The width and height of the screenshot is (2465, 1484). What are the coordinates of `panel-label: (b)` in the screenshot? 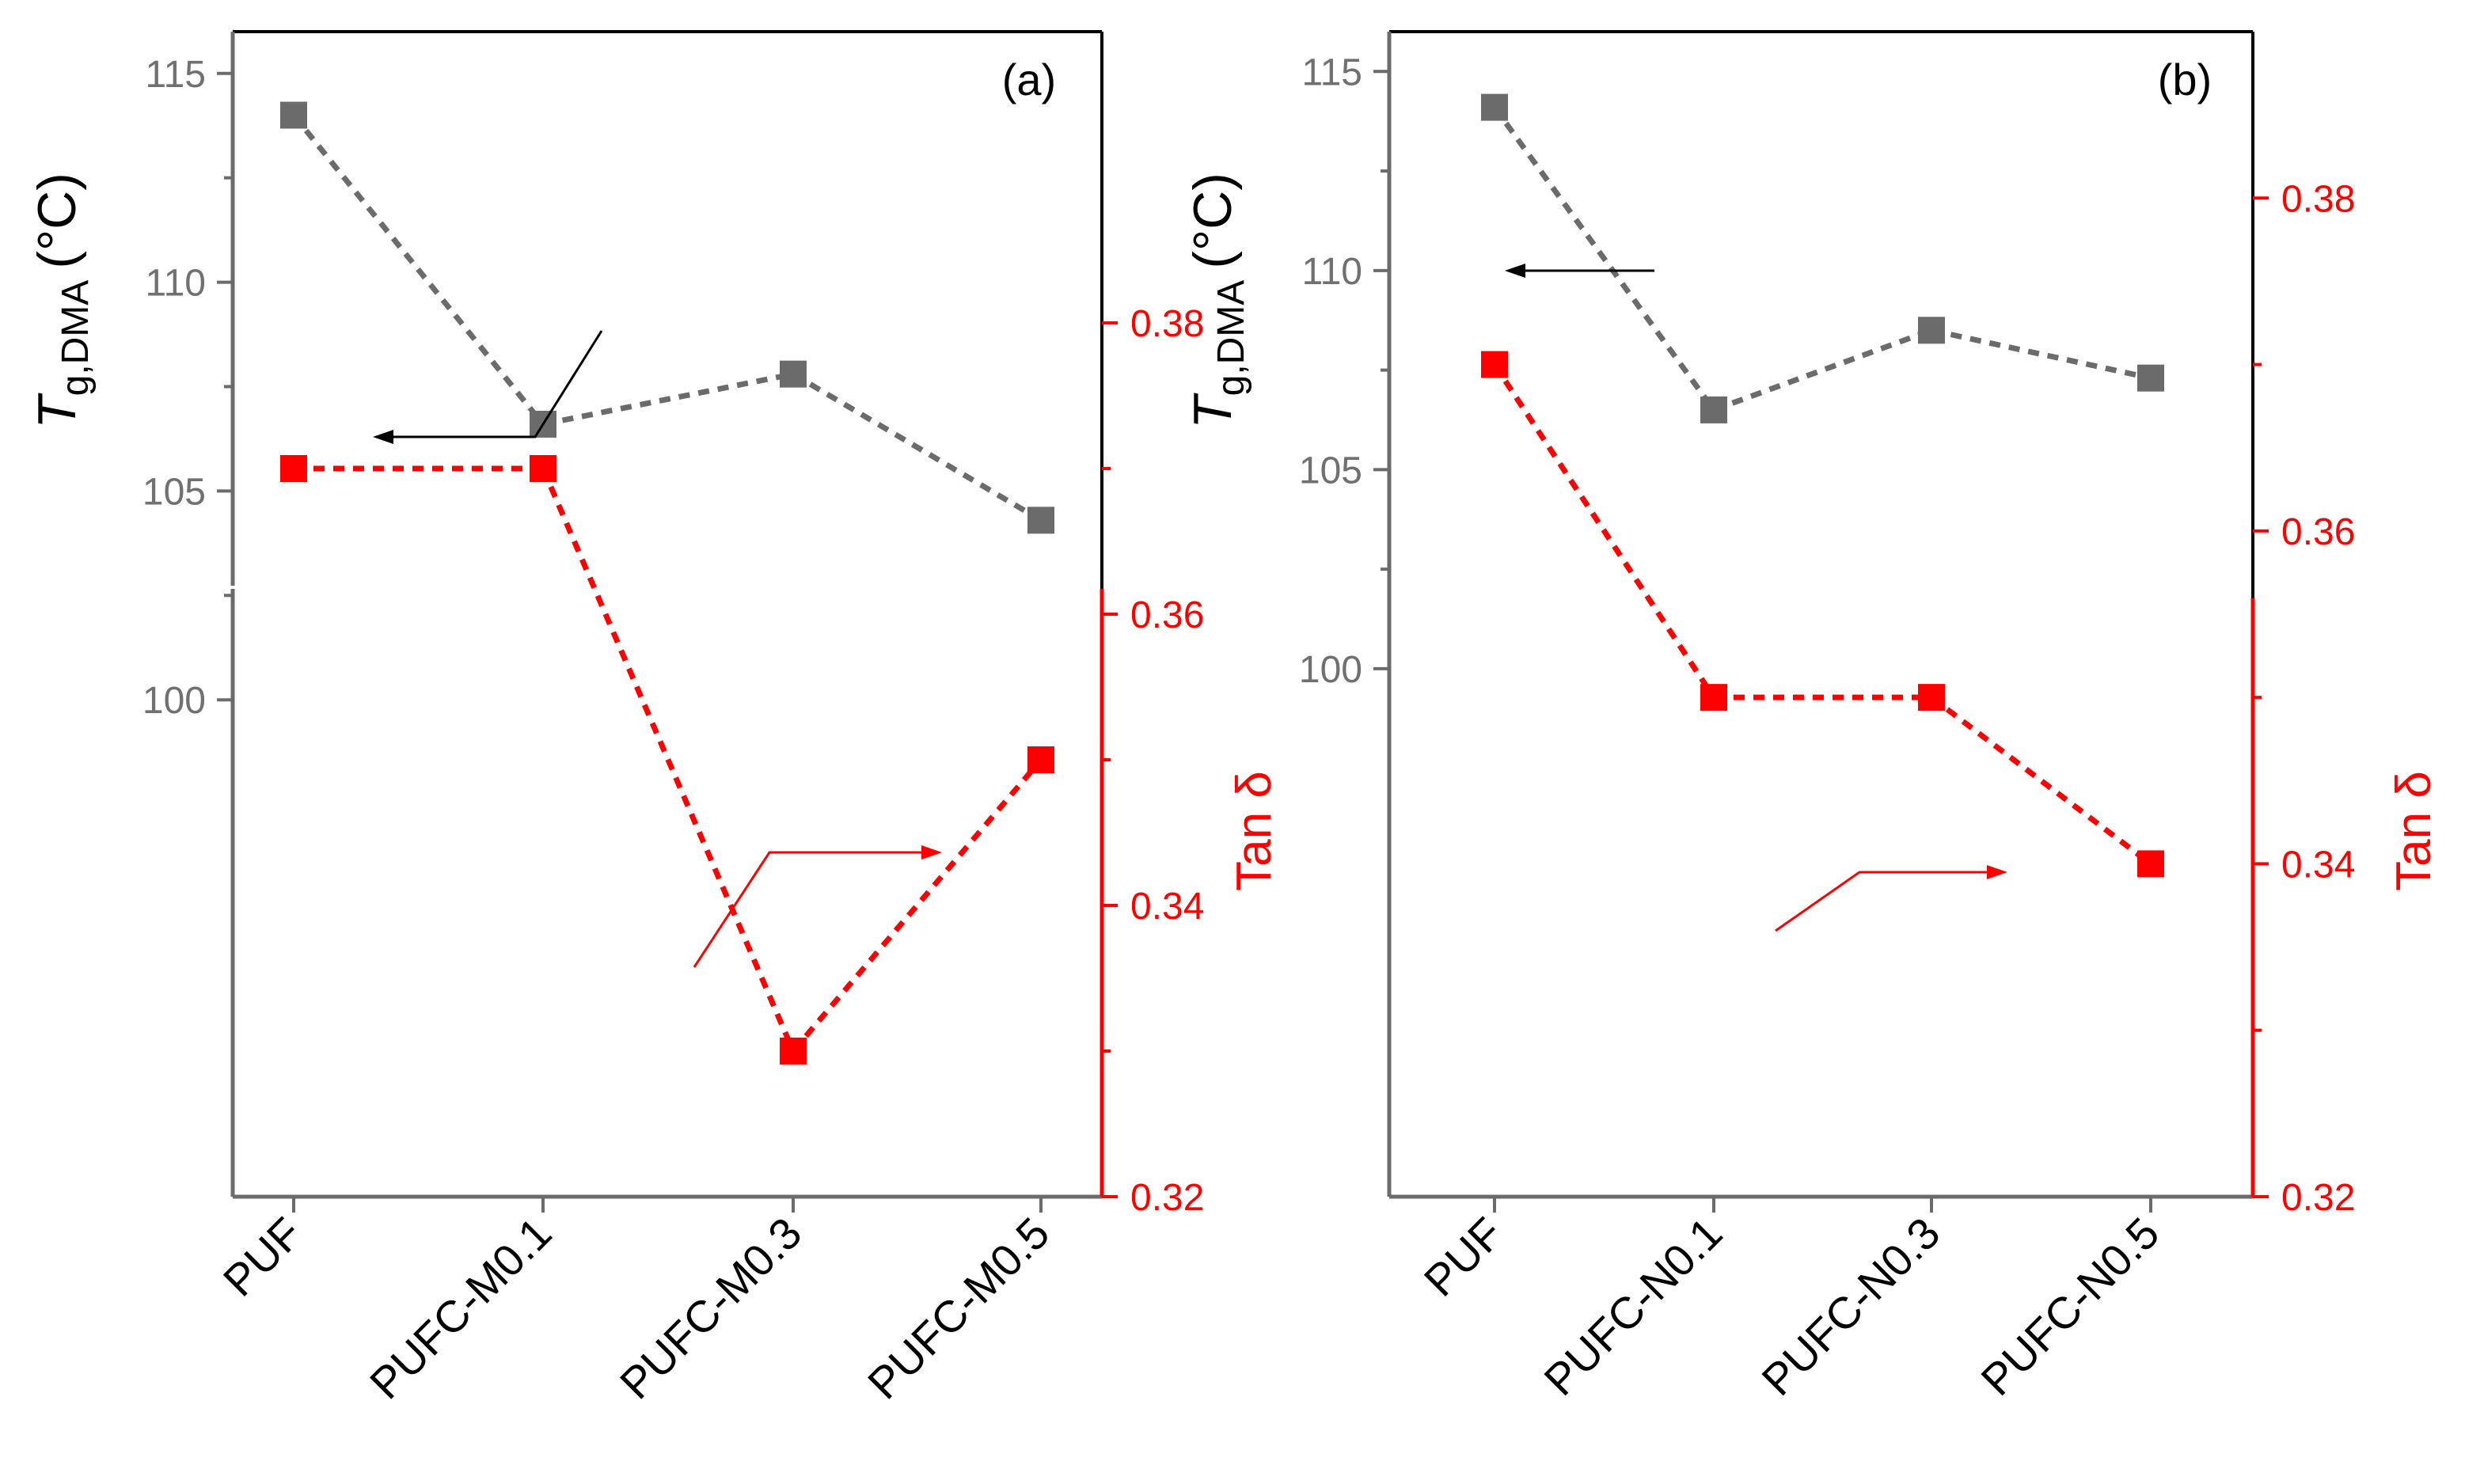 It's located at (2185, 79).